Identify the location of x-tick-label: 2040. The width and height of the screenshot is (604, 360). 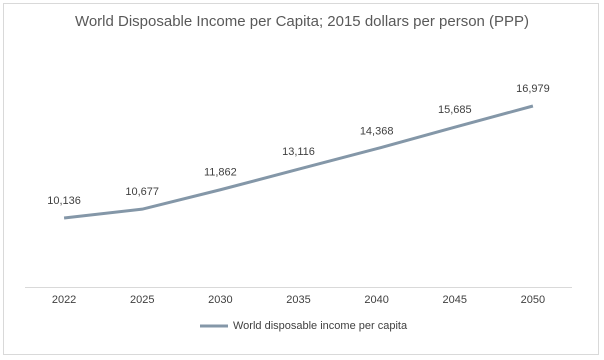
(376, 300).